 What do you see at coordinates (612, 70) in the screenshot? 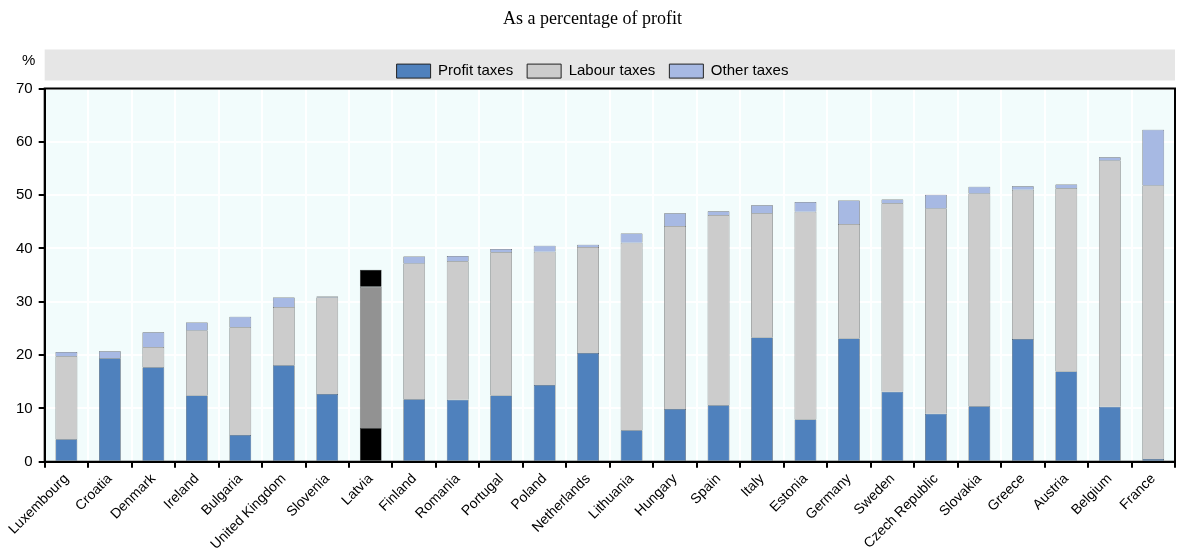
I see `legend-label: Labour taxes` at bounding box center [612, 70].